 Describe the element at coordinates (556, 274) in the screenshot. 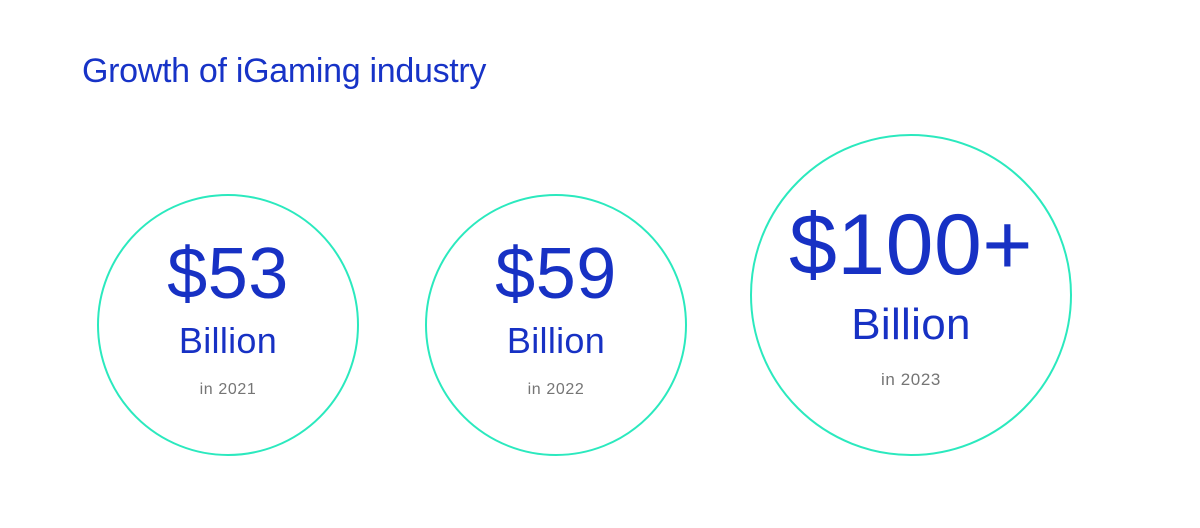

I see `value-label-2022: $59` at that location.